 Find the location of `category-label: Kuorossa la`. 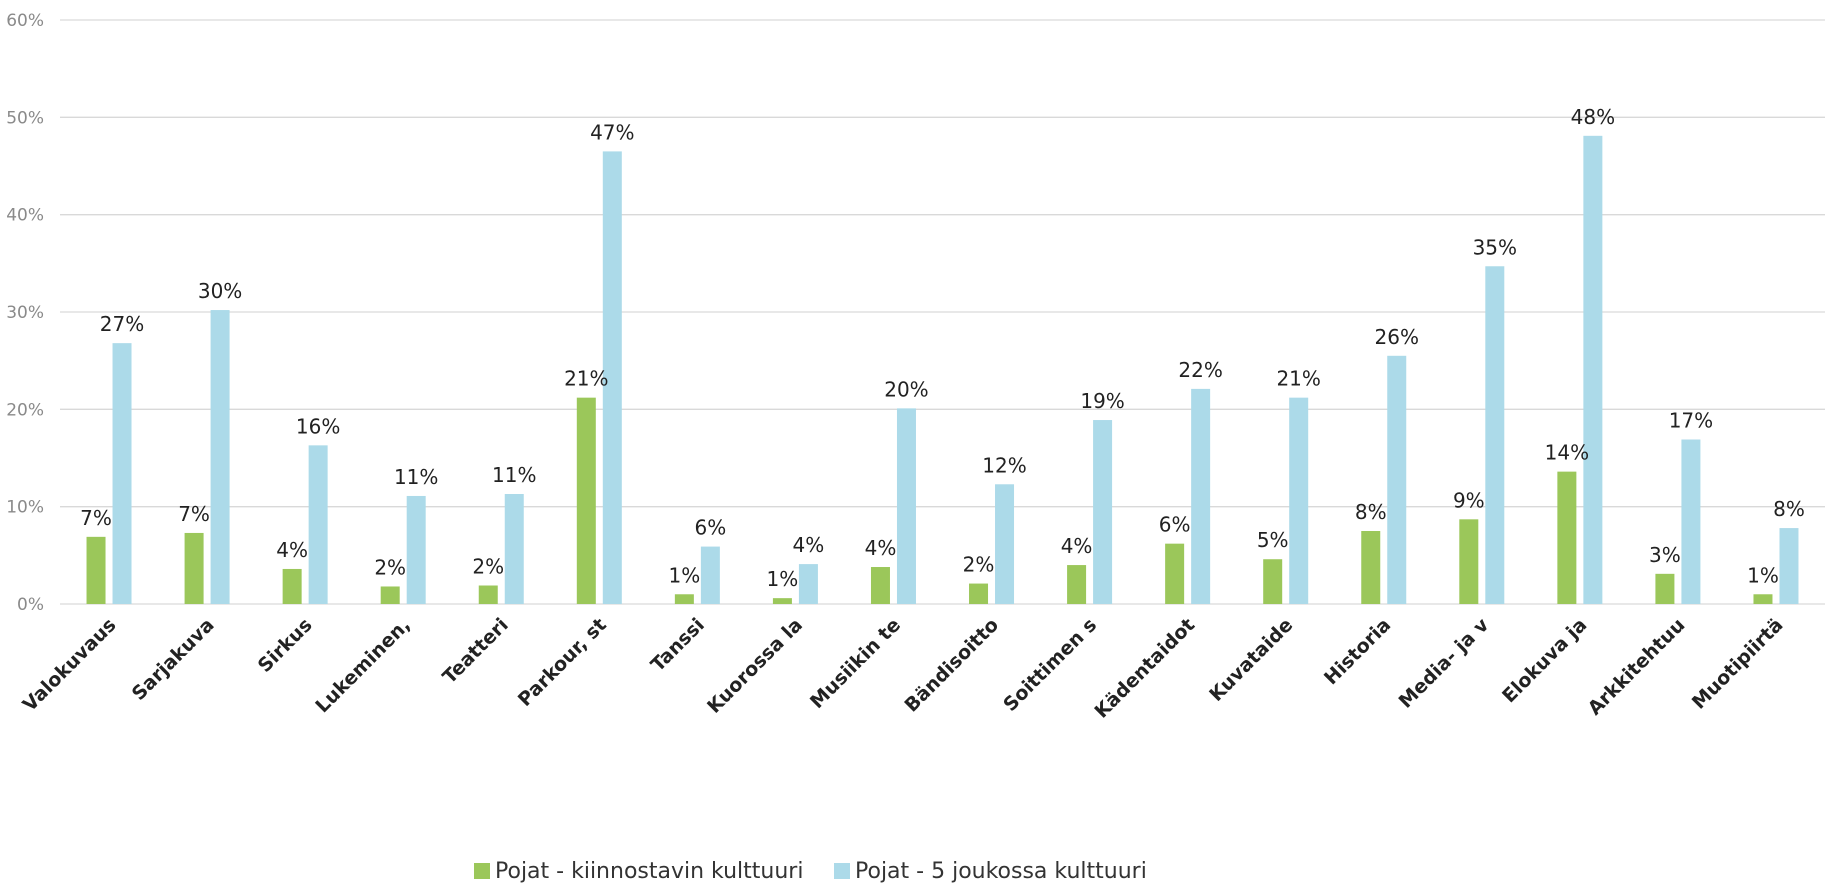

category-label: Kuorossa la is located at coordinates (755, 666).